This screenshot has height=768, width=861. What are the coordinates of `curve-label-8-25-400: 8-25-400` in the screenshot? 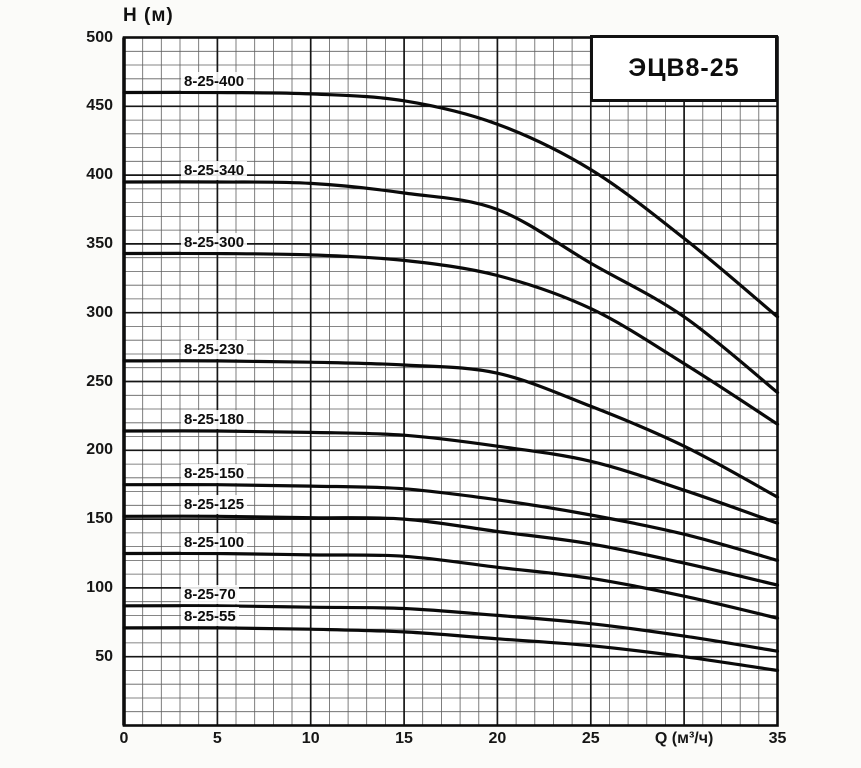 It's located at (214, 81).